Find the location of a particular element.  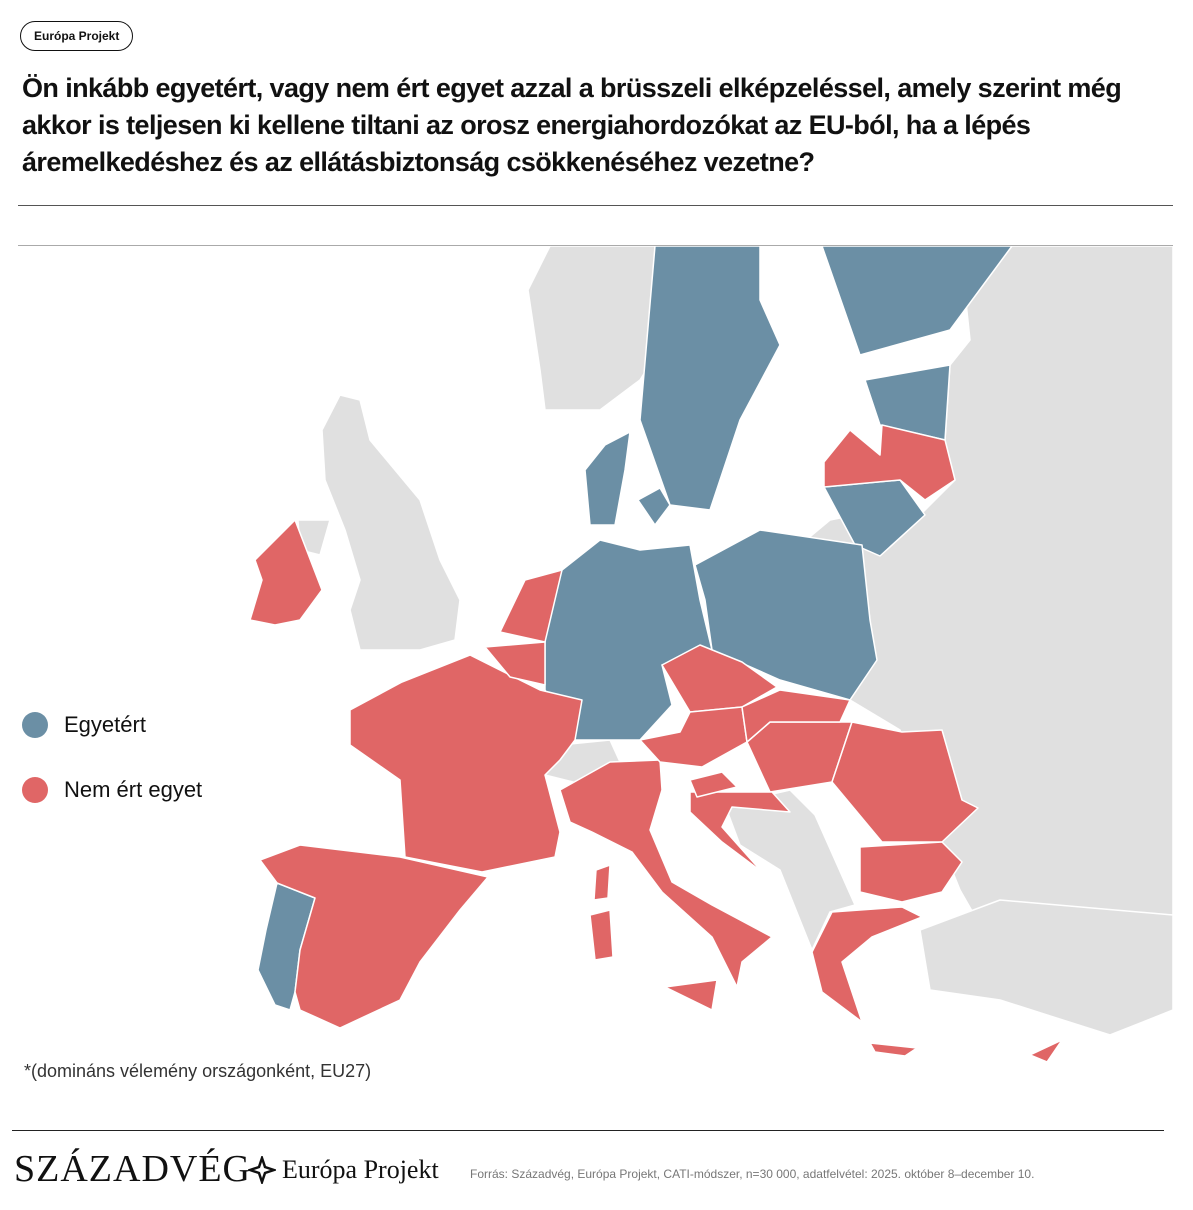

logo-text: Európa Projekt is located at coordinates (360, 1169).